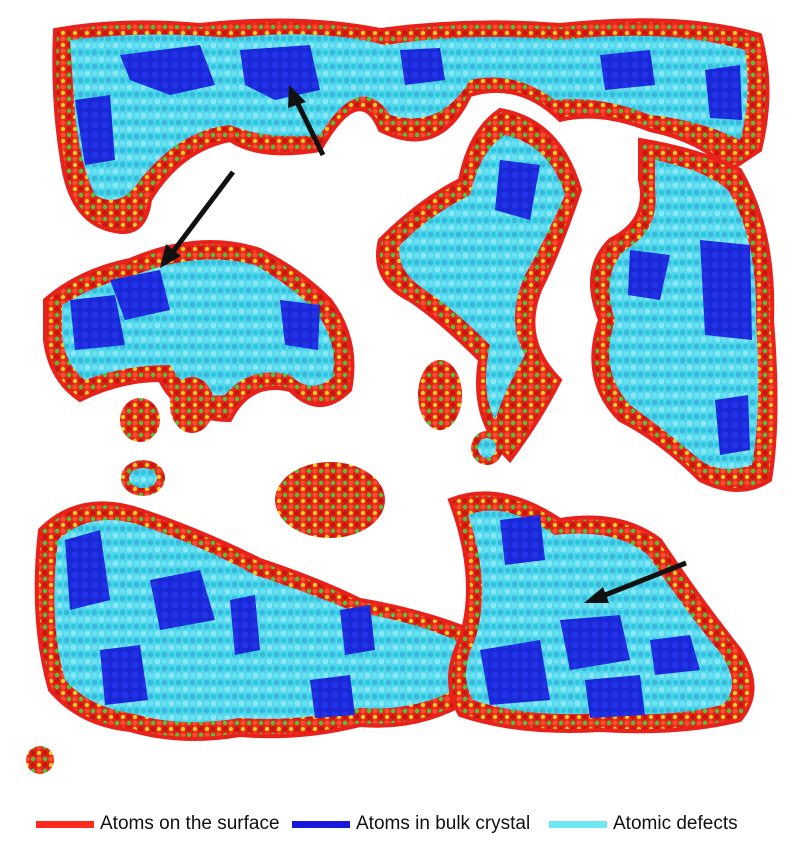 The image size is (800, 841). Describe the element at coordinates (684, 314) in the screenshot. I see `cluster-right-column-inner` at that location.